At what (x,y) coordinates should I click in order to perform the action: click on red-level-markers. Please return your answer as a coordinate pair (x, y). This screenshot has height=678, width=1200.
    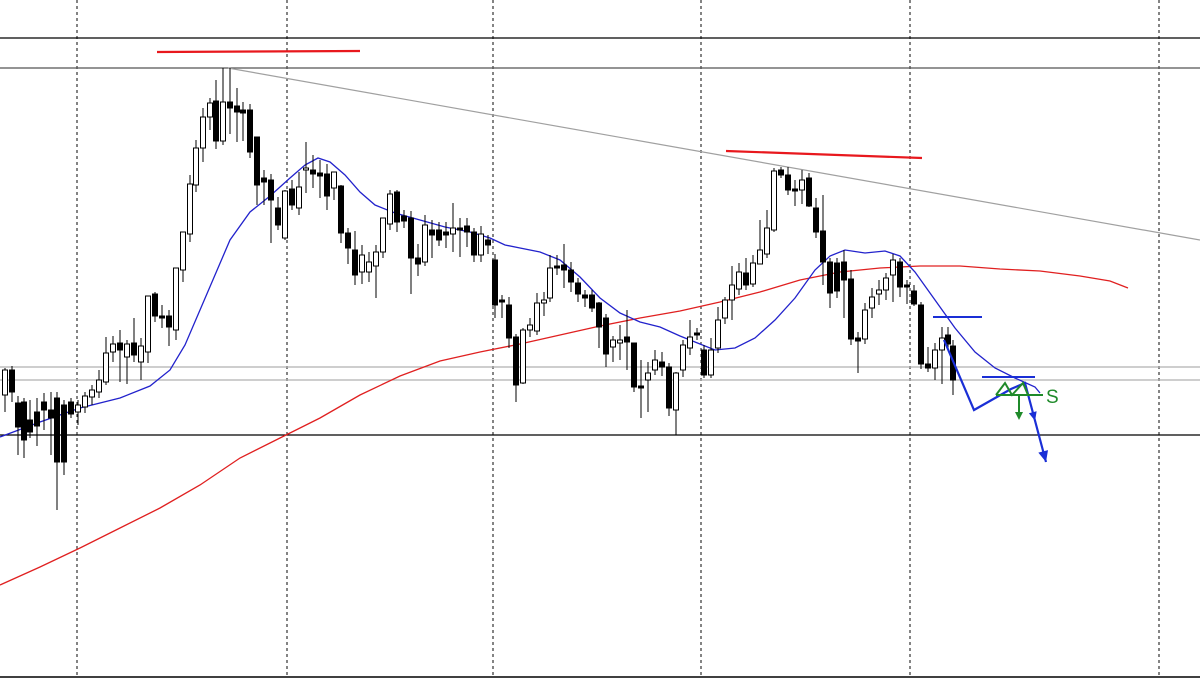
    Looking at the image, I should click on (539, 104).